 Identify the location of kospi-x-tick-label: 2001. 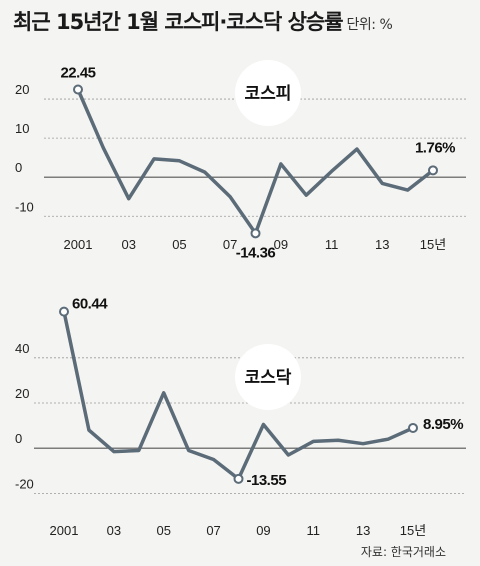
(78, 244).